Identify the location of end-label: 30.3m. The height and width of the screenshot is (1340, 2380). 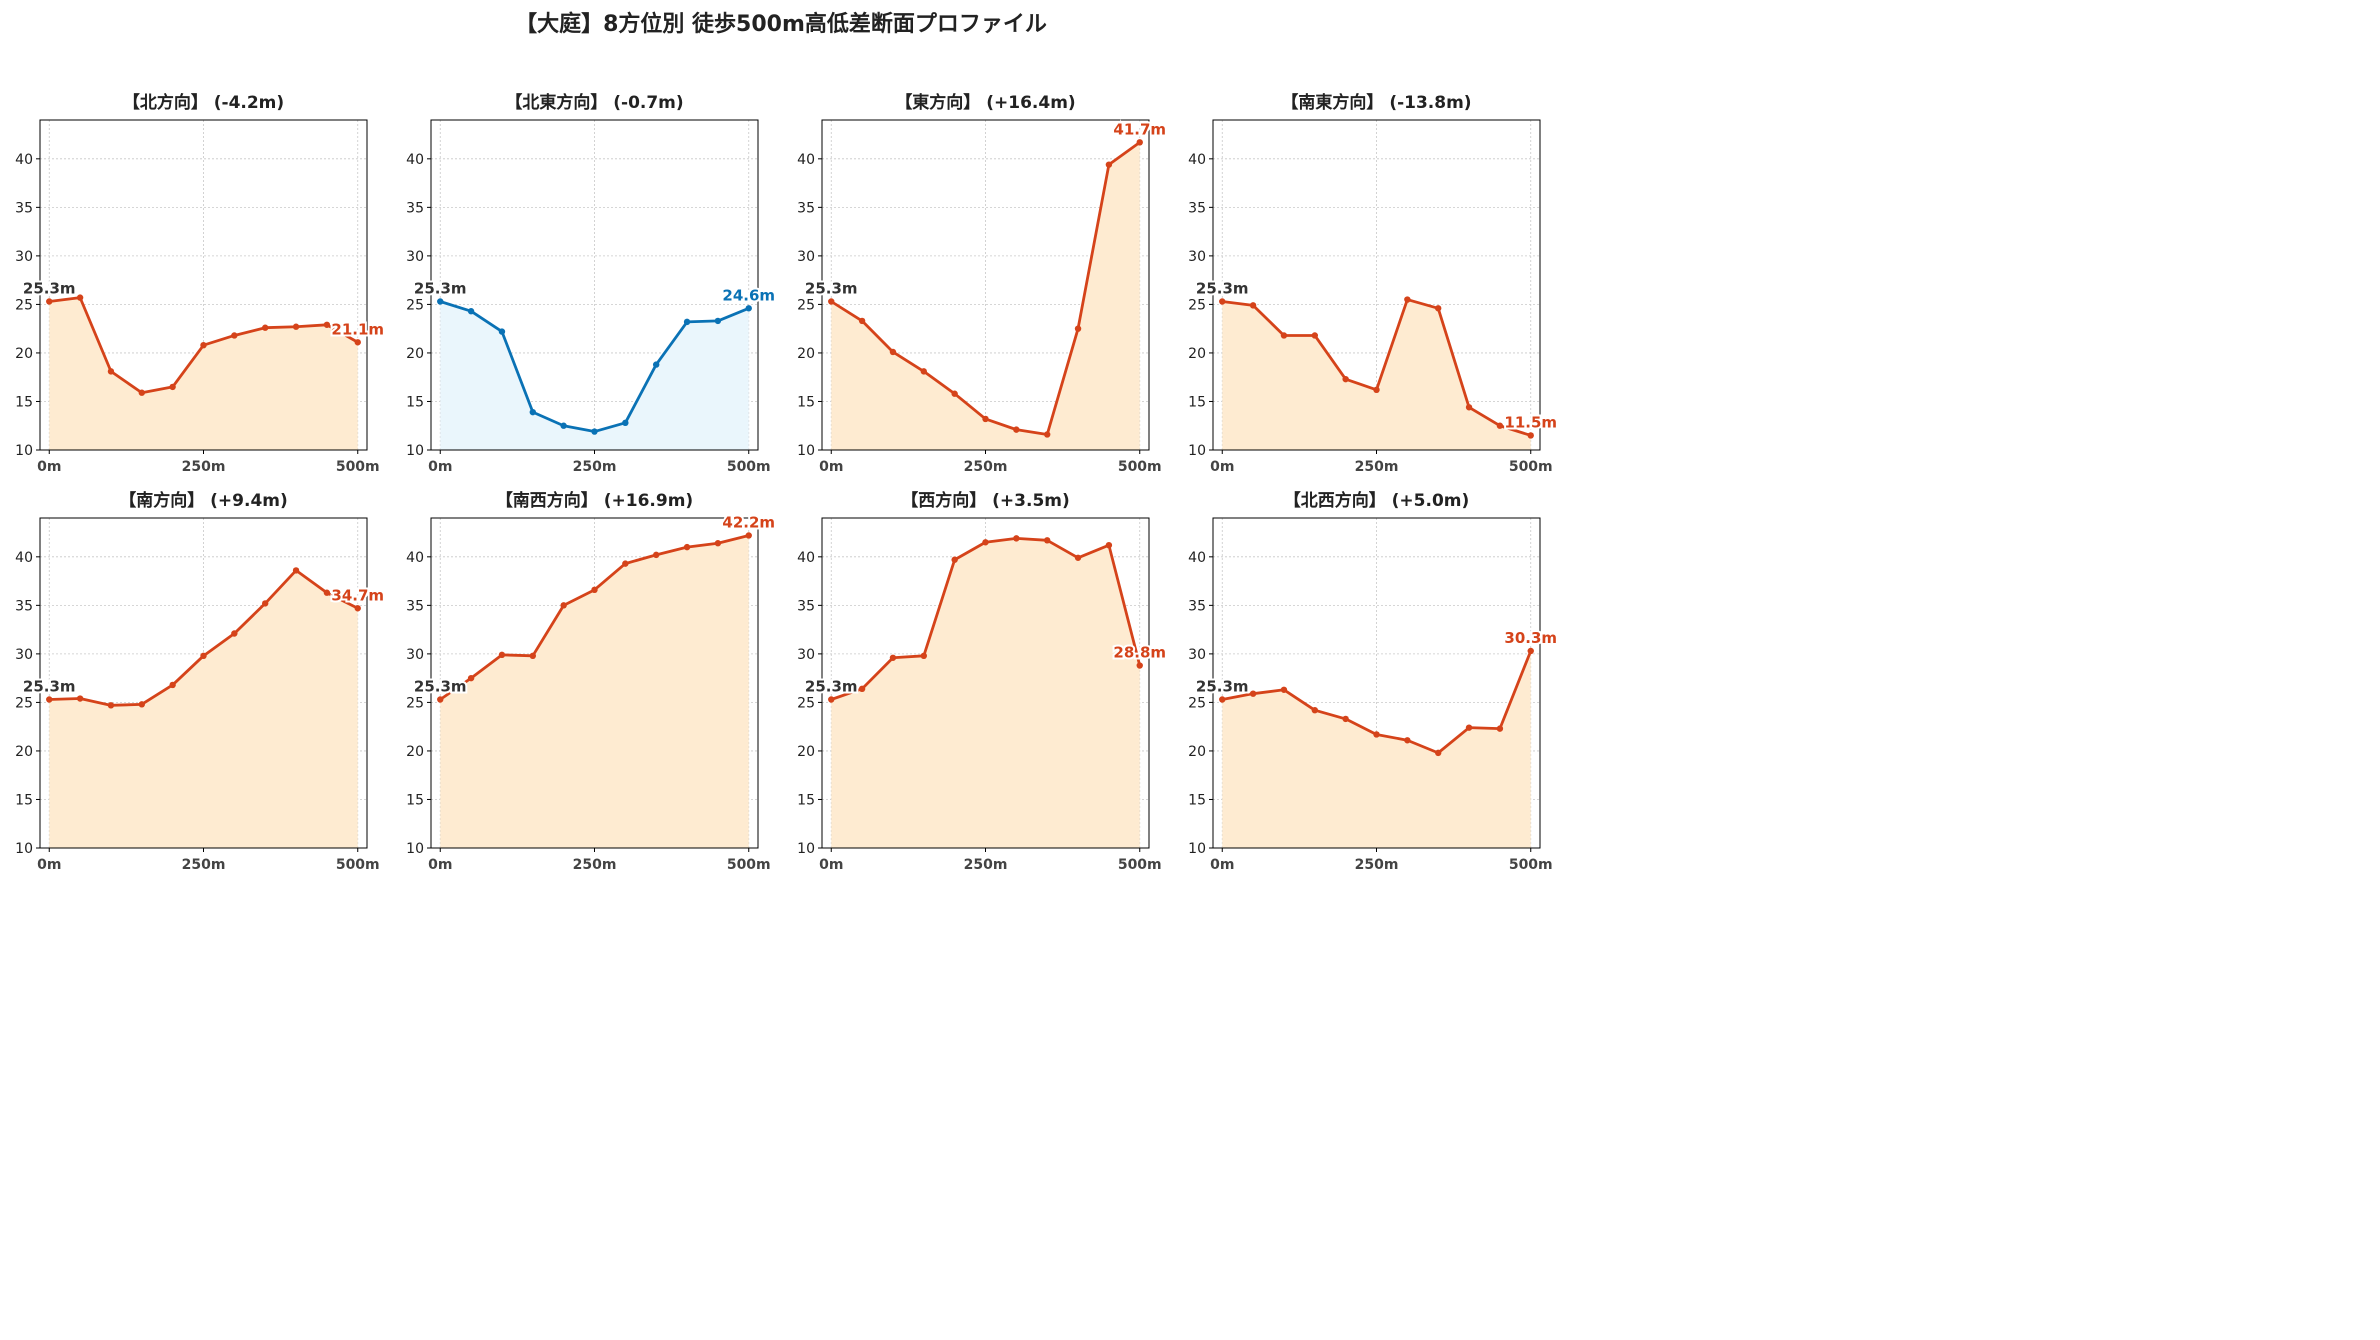
(1530, 638).